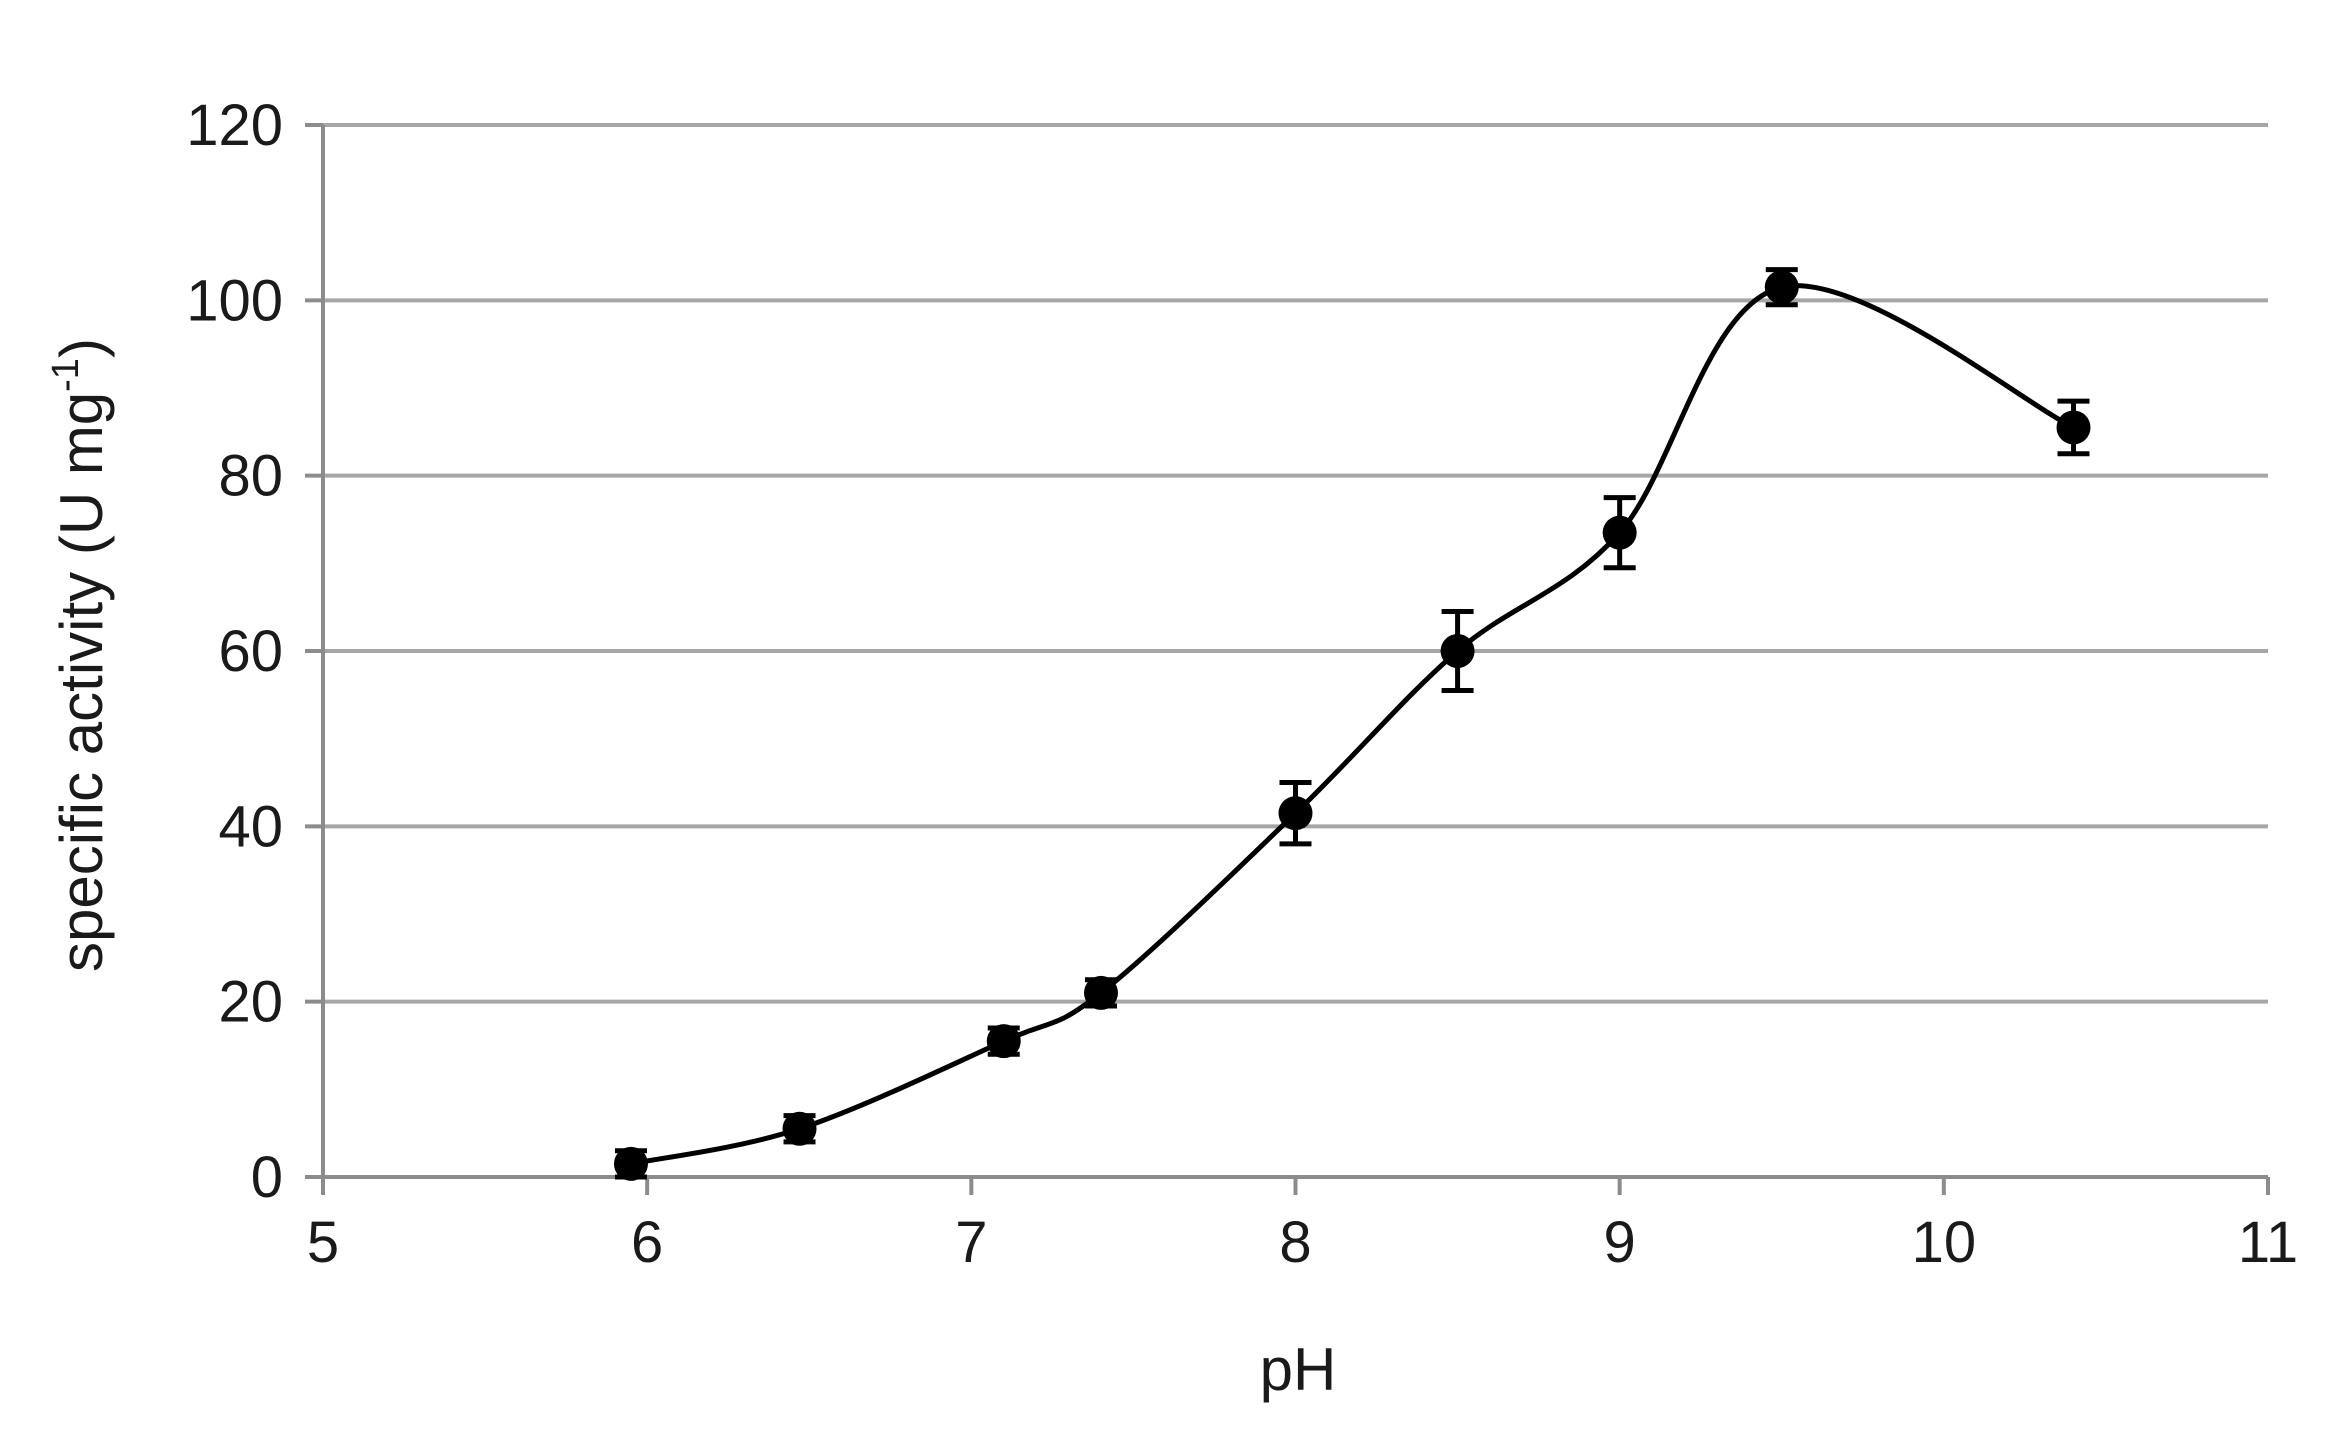 This screenshot has width=2325, height=1440. Describe the element at coordinates (1620, 1242) in the screenshot. I see `x-tick-label: 9` at that location.